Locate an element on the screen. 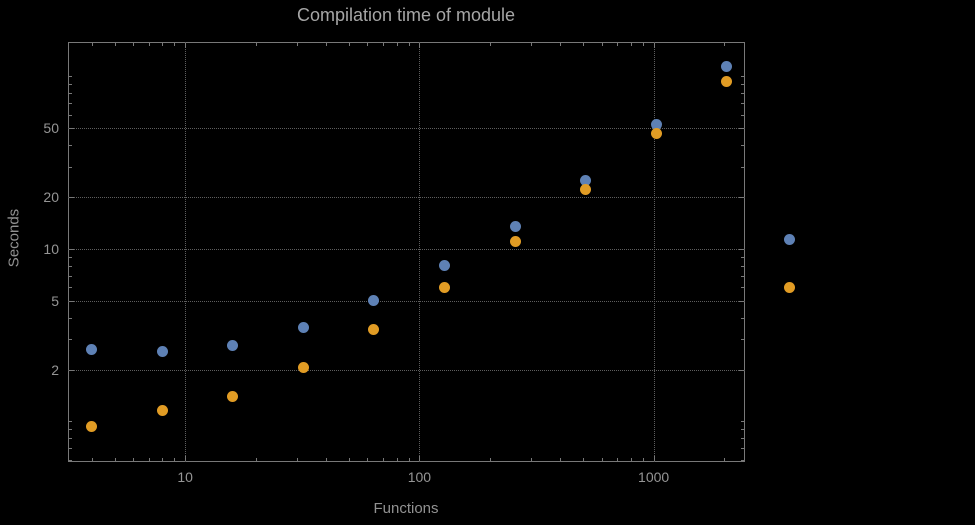 This screenshot has height=525, width=975. y-axis-label: Seconds is located at coordinates (14, 238).